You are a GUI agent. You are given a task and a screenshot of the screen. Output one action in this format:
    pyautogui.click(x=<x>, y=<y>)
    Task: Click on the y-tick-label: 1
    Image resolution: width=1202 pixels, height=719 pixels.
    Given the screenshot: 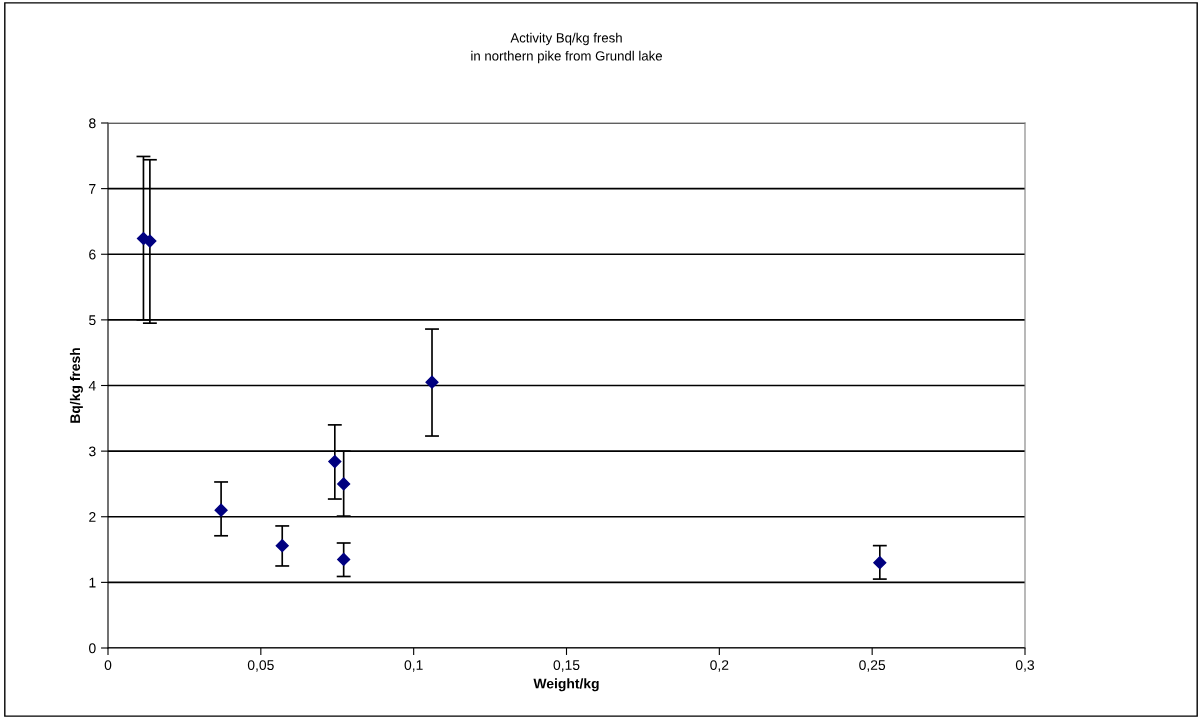 What is the action you would take?
    pyautogui.click(x=92, y=582)
    